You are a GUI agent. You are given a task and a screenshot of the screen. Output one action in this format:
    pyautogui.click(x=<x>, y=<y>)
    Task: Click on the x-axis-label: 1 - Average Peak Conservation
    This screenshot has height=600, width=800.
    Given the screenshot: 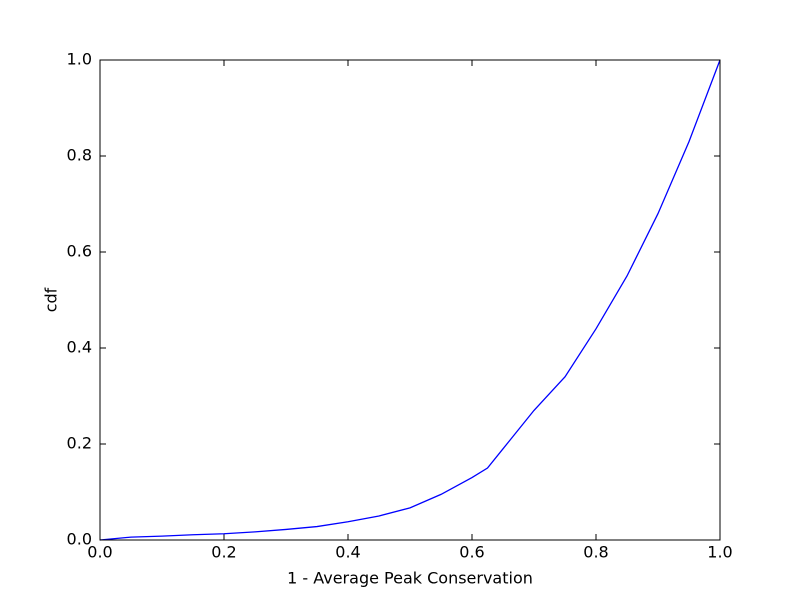 What is the action you would take?
    pyautogui.click(x=410, y=578)
    